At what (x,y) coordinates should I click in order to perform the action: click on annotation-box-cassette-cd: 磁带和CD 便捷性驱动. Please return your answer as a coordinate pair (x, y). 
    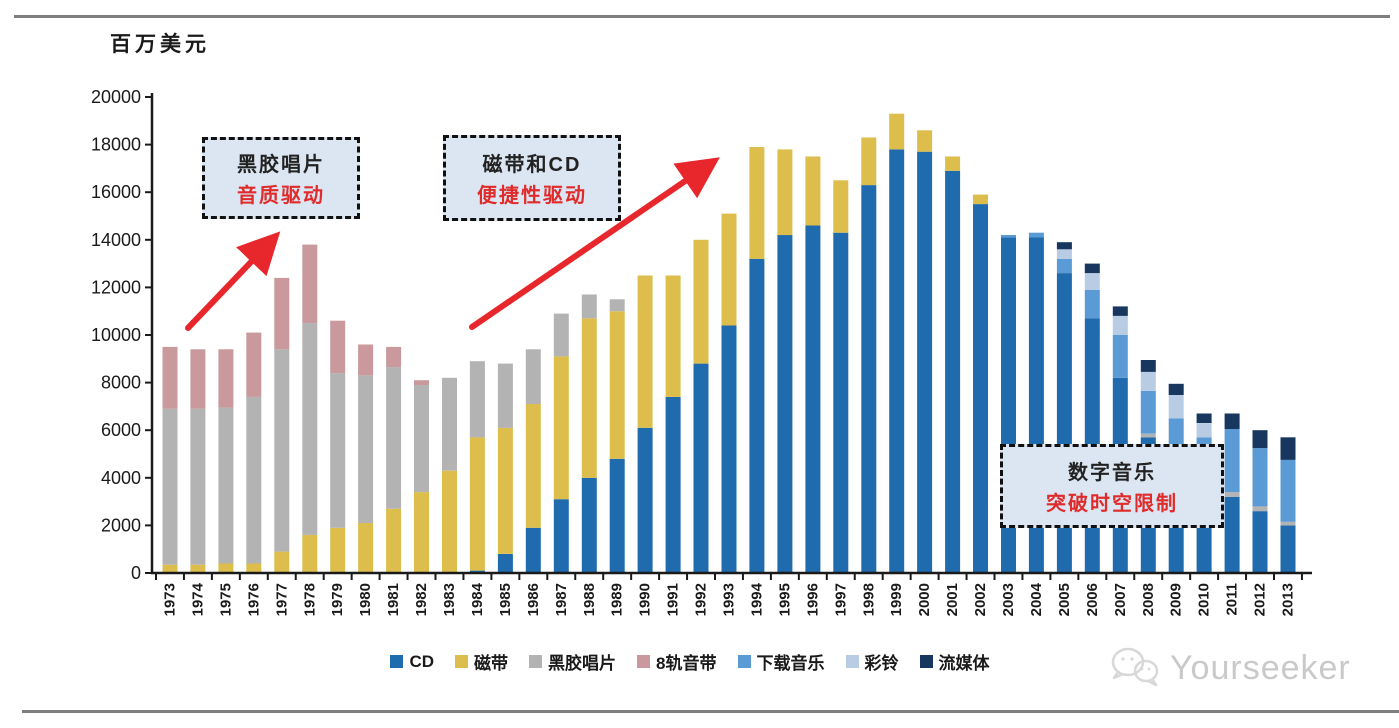
    Looking at the image, I should click on (532, 178).